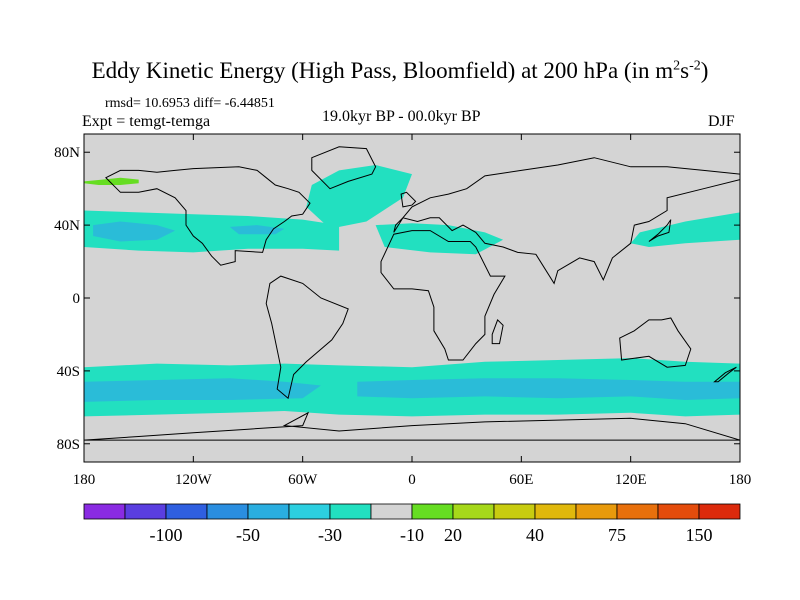  What do you see at coordinates (725, 374) in the screenshot?
I see `coastline-new-zealand` at bounding box center [725, 374].